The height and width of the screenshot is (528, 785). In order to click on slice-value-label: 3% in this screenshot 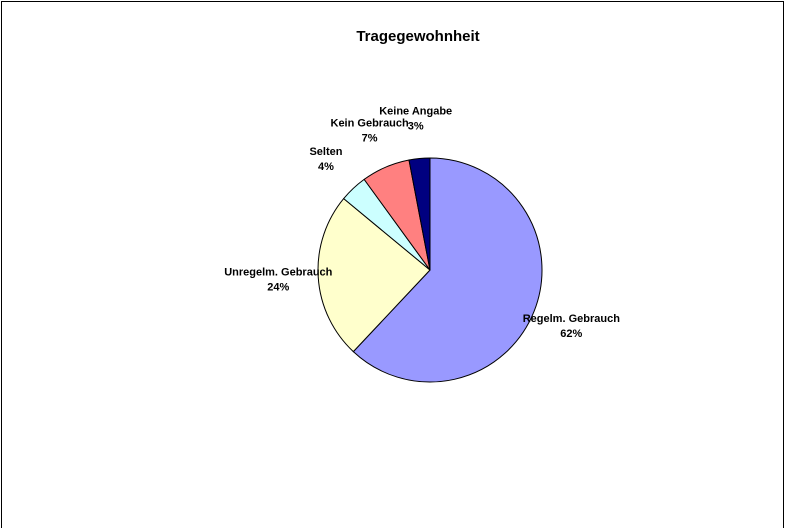, I will do `click(416, 127)`.